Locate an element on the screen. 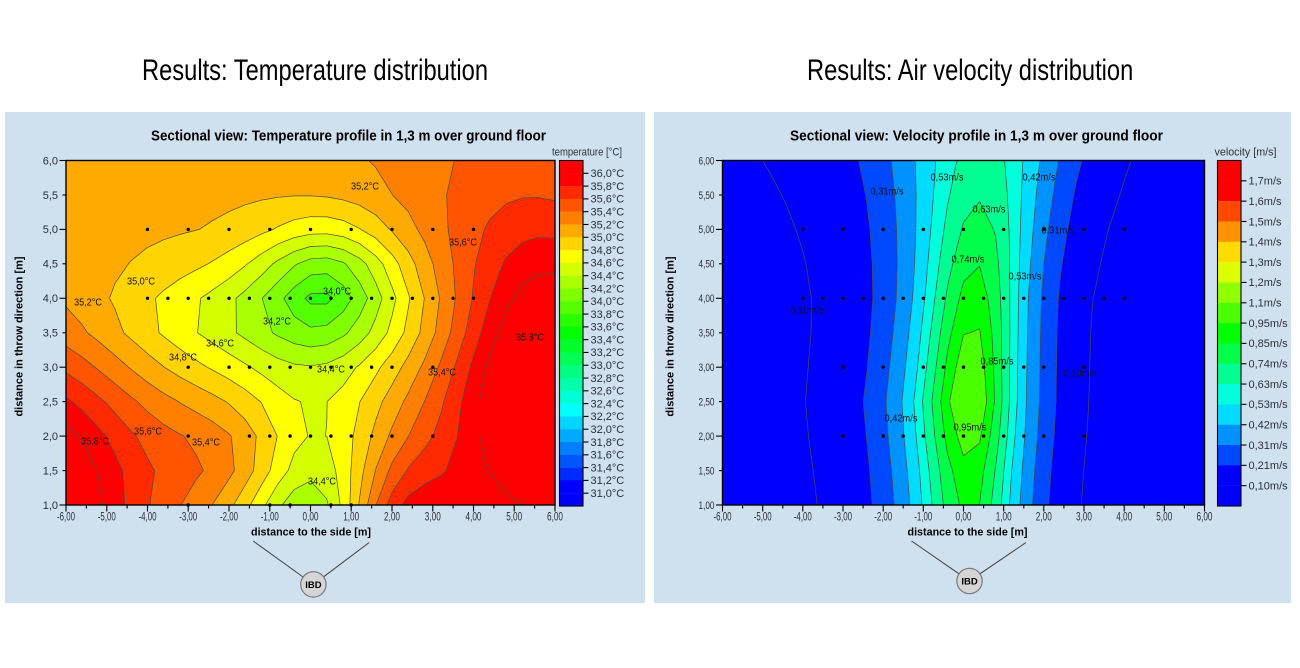  svg-text: 1,3m/s is located at coordinates (1266, 263).